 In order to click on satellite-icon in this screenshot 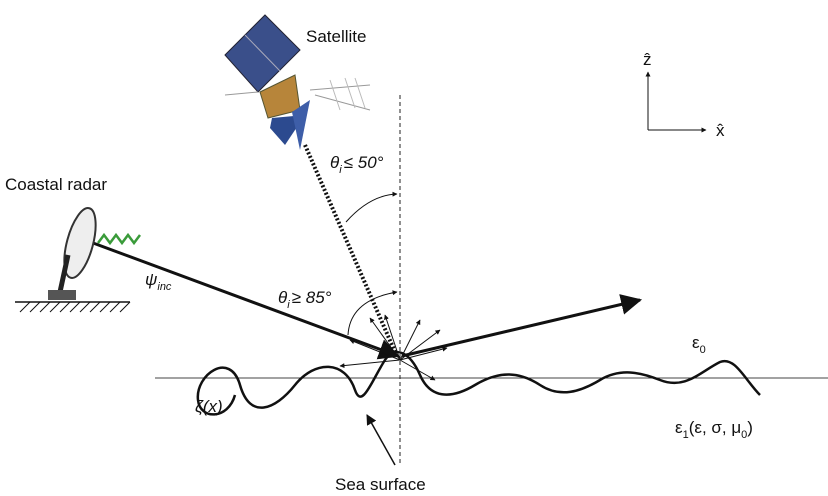, I will do `click(297, 82)`.